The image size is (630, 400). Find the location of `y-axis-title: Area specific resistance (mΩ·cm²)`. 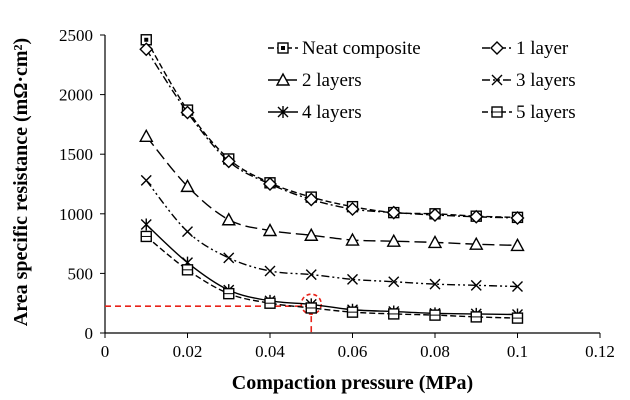

y-axis-title: Area specific resistance (mΩ·cm²) is located at coordinates (21, 182).